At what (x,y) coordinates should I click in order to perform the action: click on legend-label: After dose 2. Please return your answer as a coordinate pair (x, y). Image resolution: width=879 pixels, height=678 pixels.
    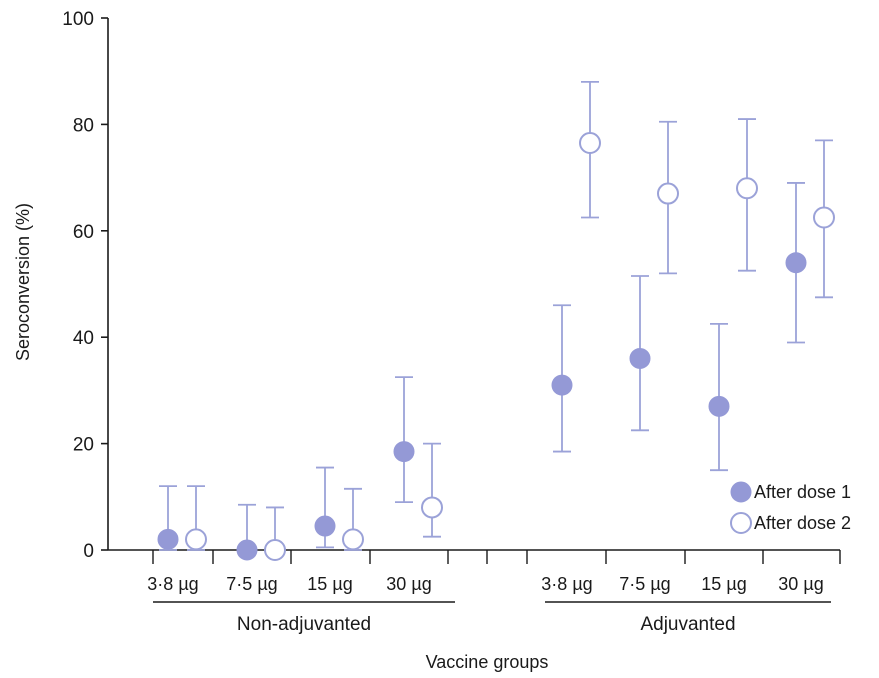
    Looking at the image, I should click on (802, 523).